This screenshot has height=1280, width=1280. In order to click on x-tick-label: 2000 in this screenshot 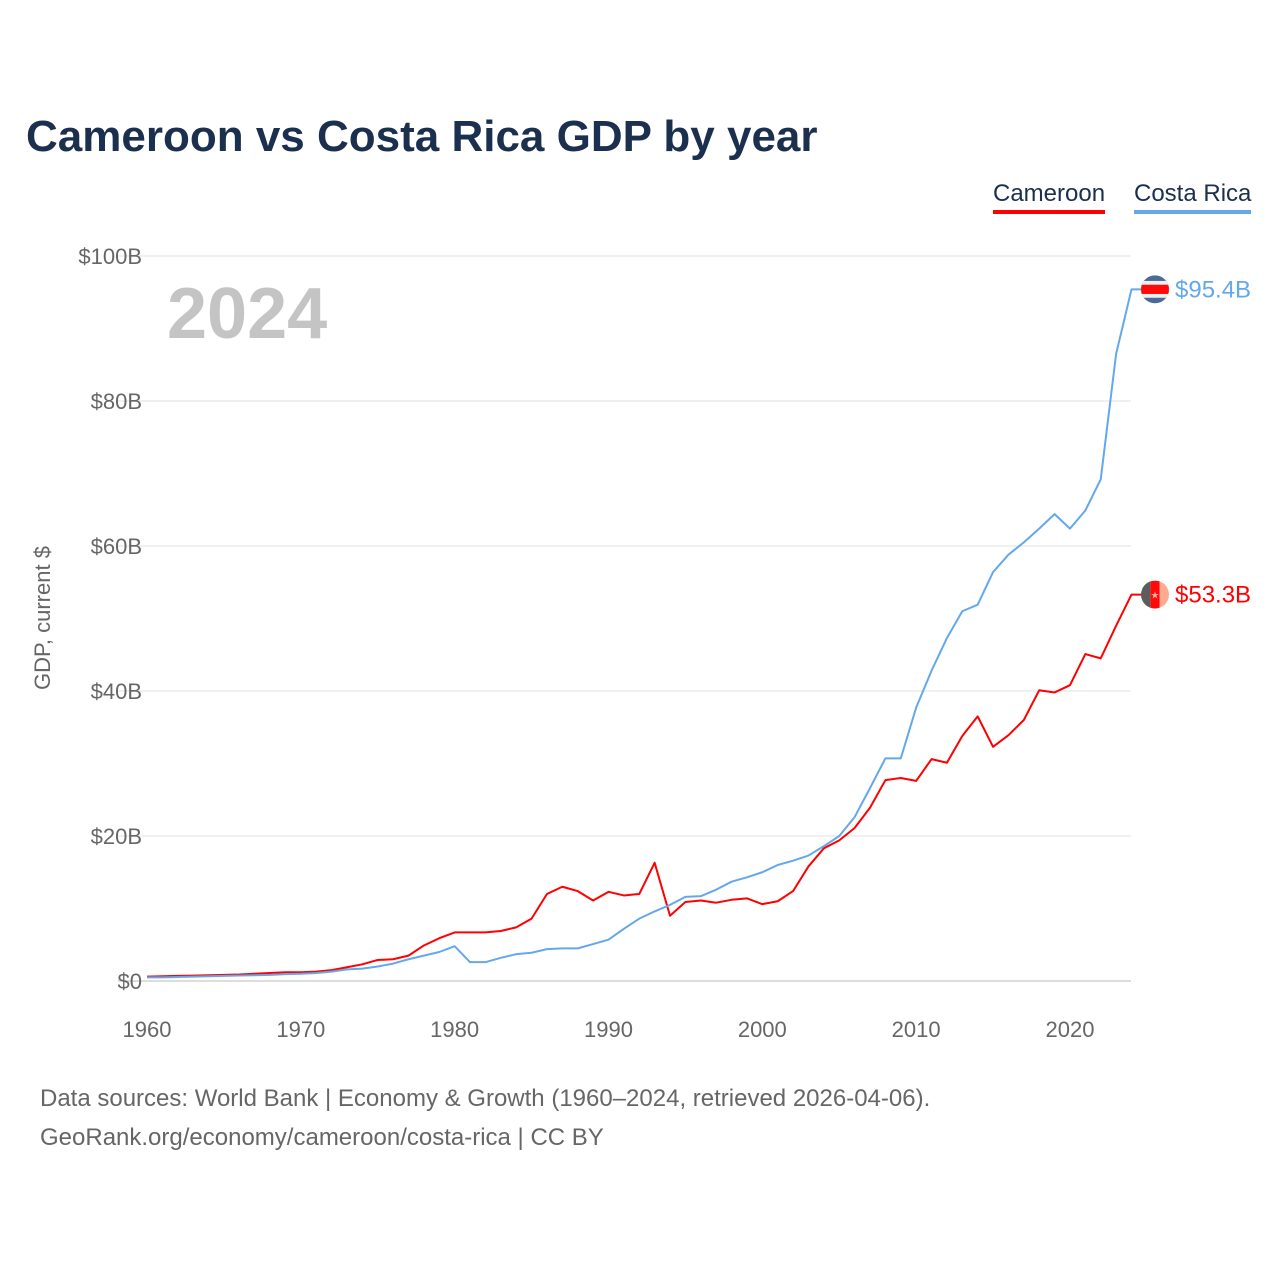, I will do `click(762, 1029)`.